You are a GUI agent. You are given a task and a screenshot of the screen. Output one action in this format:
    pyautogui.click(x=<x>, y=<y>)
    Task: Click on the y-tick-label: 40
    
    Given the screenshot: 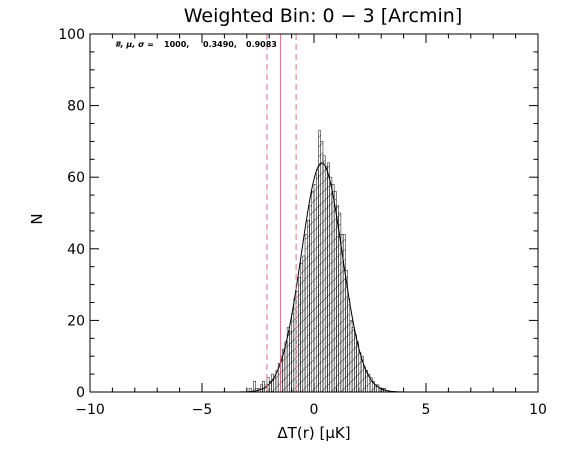 What is the action you would take?
    pyautogui.click(x=76, y=250)
    